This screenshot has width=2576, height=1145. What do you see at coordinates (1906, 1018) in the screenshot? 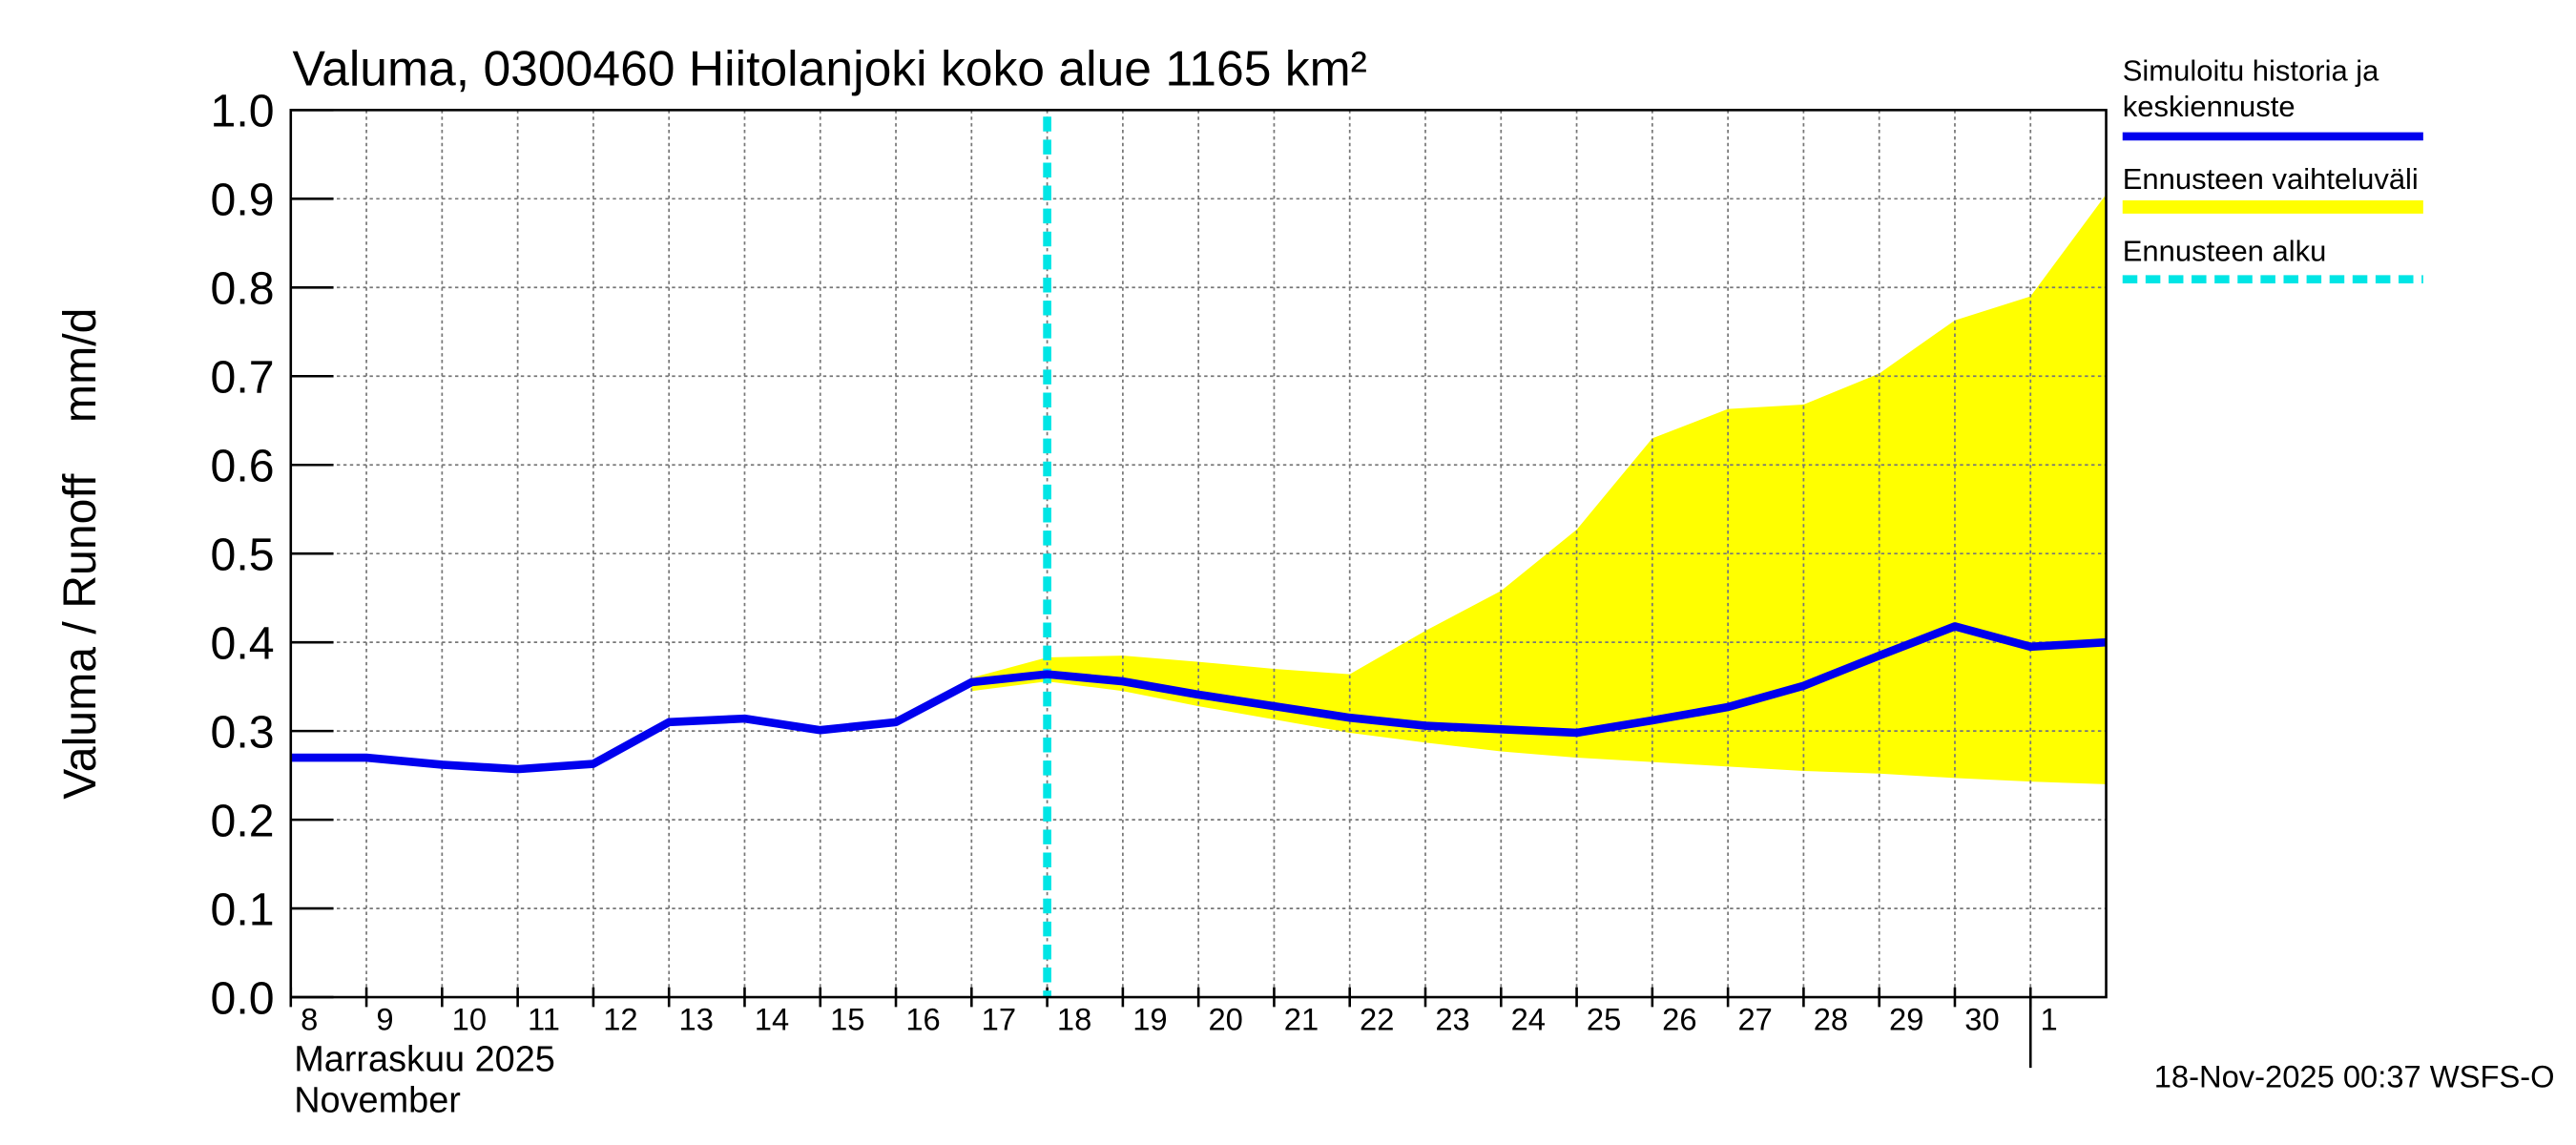
I see `x-tick-label: 29` at bounding box center [1906, 1018].